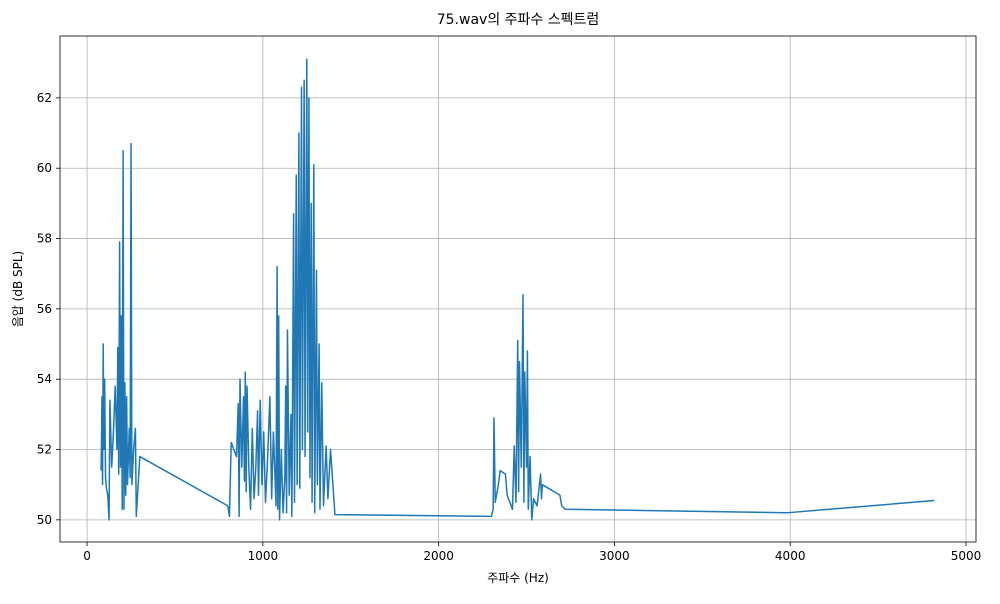 Image resolution: width=1000 pixels, height=604 pixels. I want to click on chart-title: 75.wav의 주파수 스펙트럼, so click(518, 20).